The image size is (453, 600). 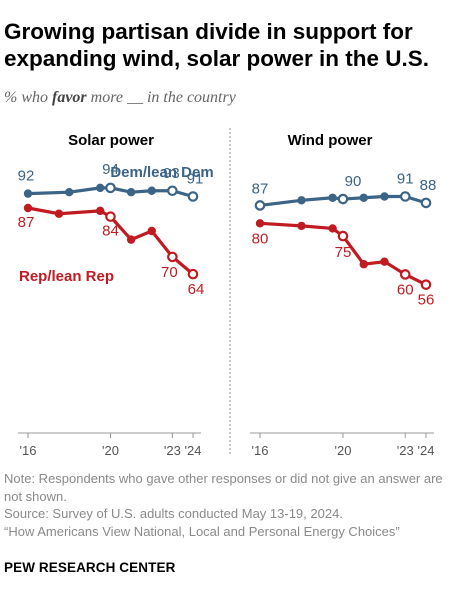 I want to click on data-label: 90, so click(x=353, y=181).